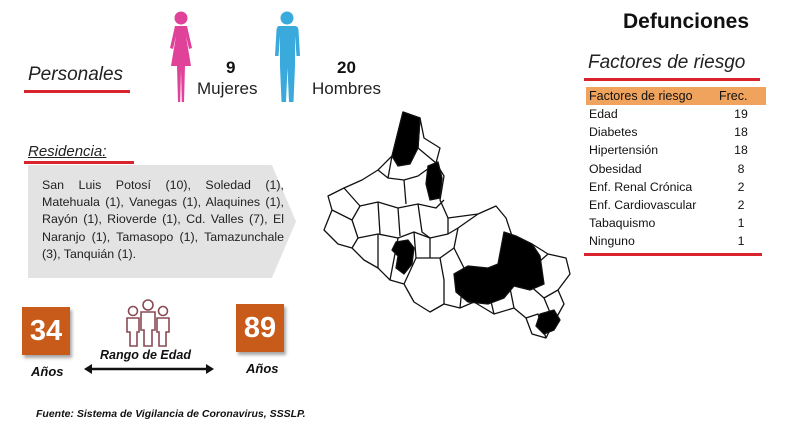 The height and width of the screenshot is (429, 800). I want to click on table-row: Diabetes 18, so click(676, 132).